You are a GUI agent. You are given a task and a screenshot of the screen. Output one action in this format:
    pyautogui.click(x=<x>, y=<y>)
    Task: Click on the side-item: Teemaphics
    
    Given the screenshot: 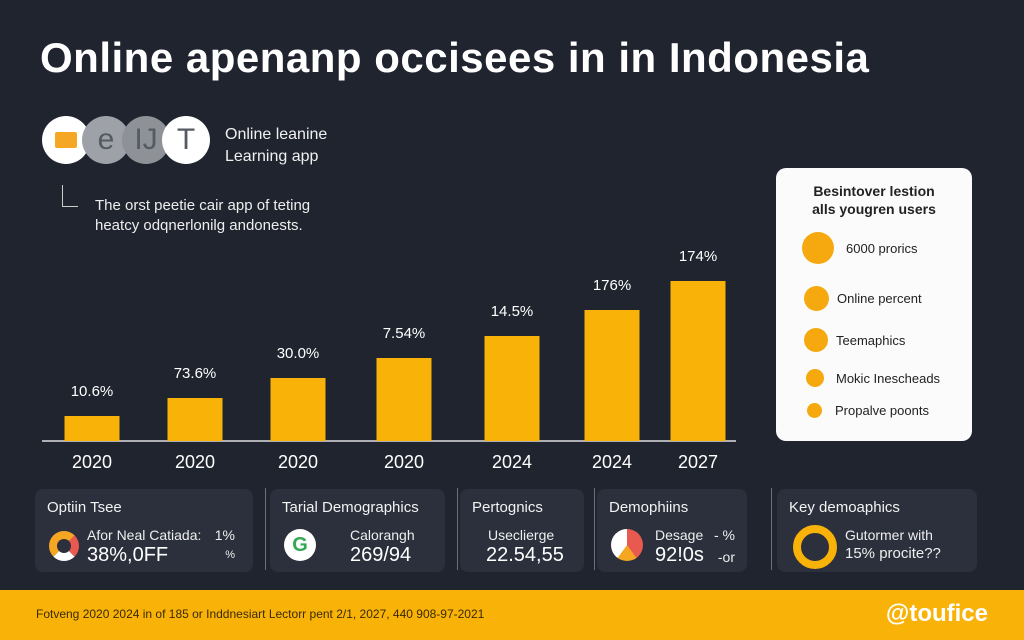 What is the action you would take?
    pyautogui.click(x=871, y=340)
    